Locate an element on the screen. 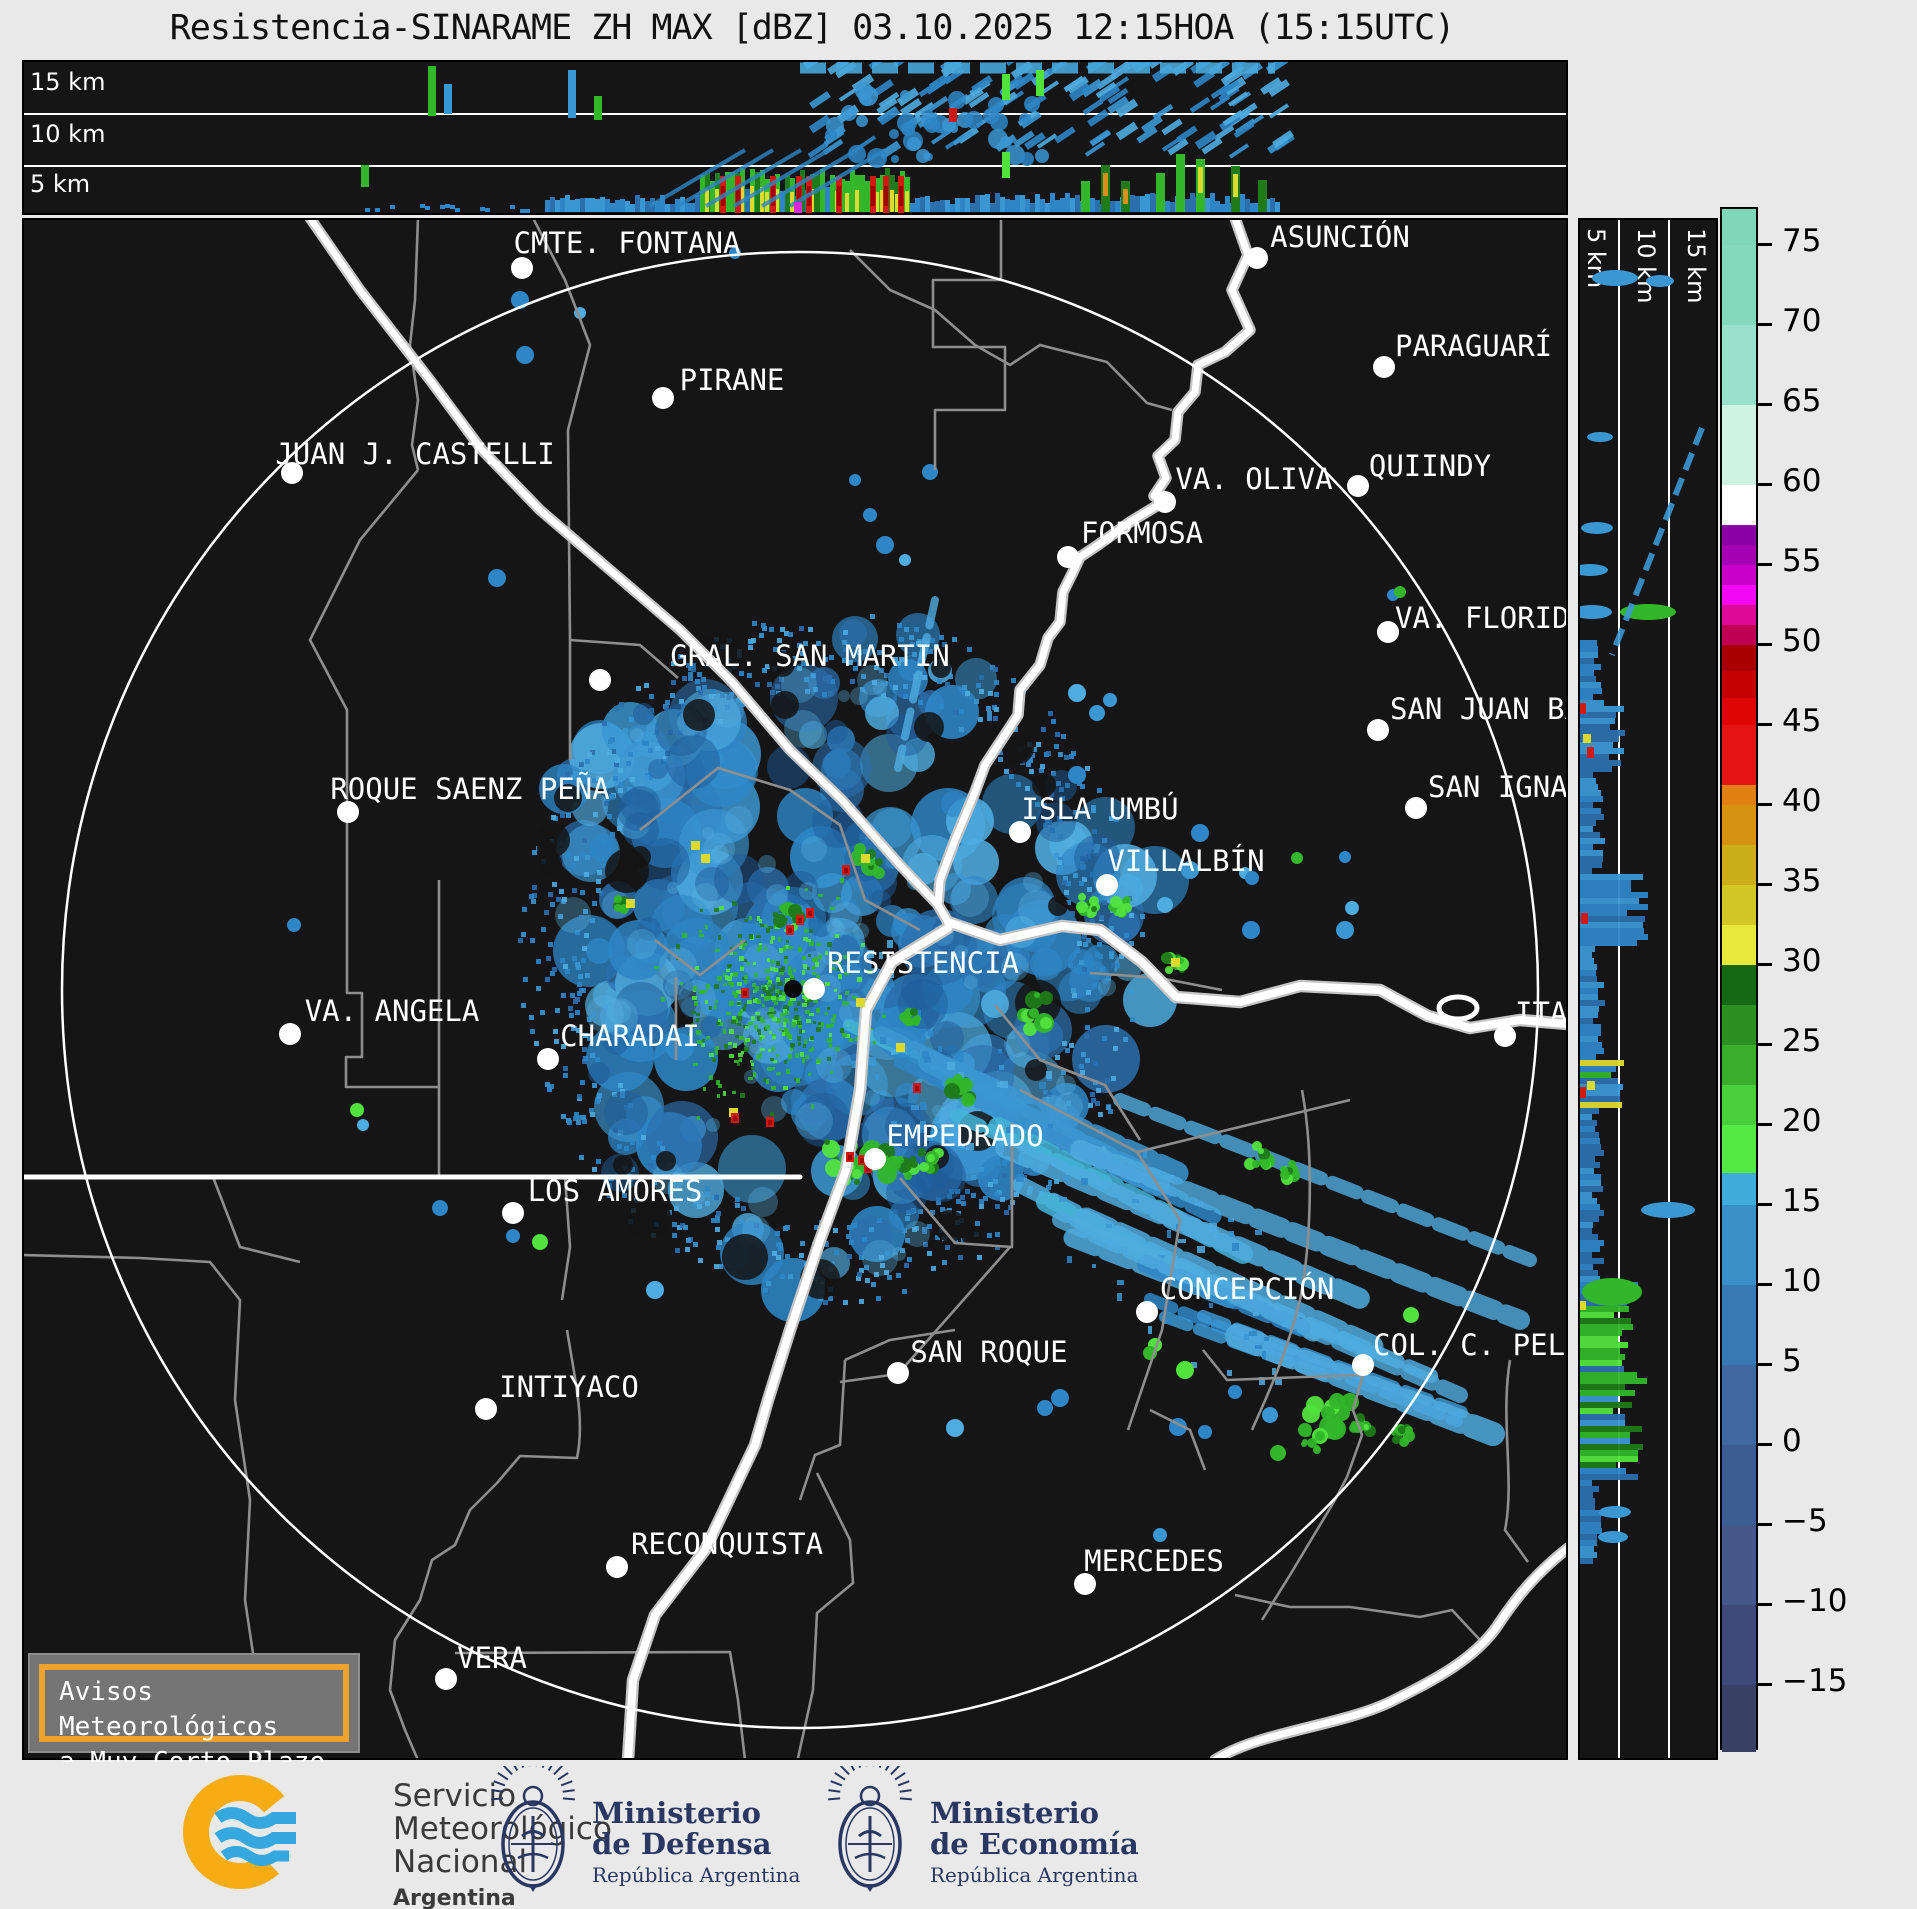 This screenshot has height=1909, width=1917. city-label: EMPEDRADO is located at coordinates (964, 1136).